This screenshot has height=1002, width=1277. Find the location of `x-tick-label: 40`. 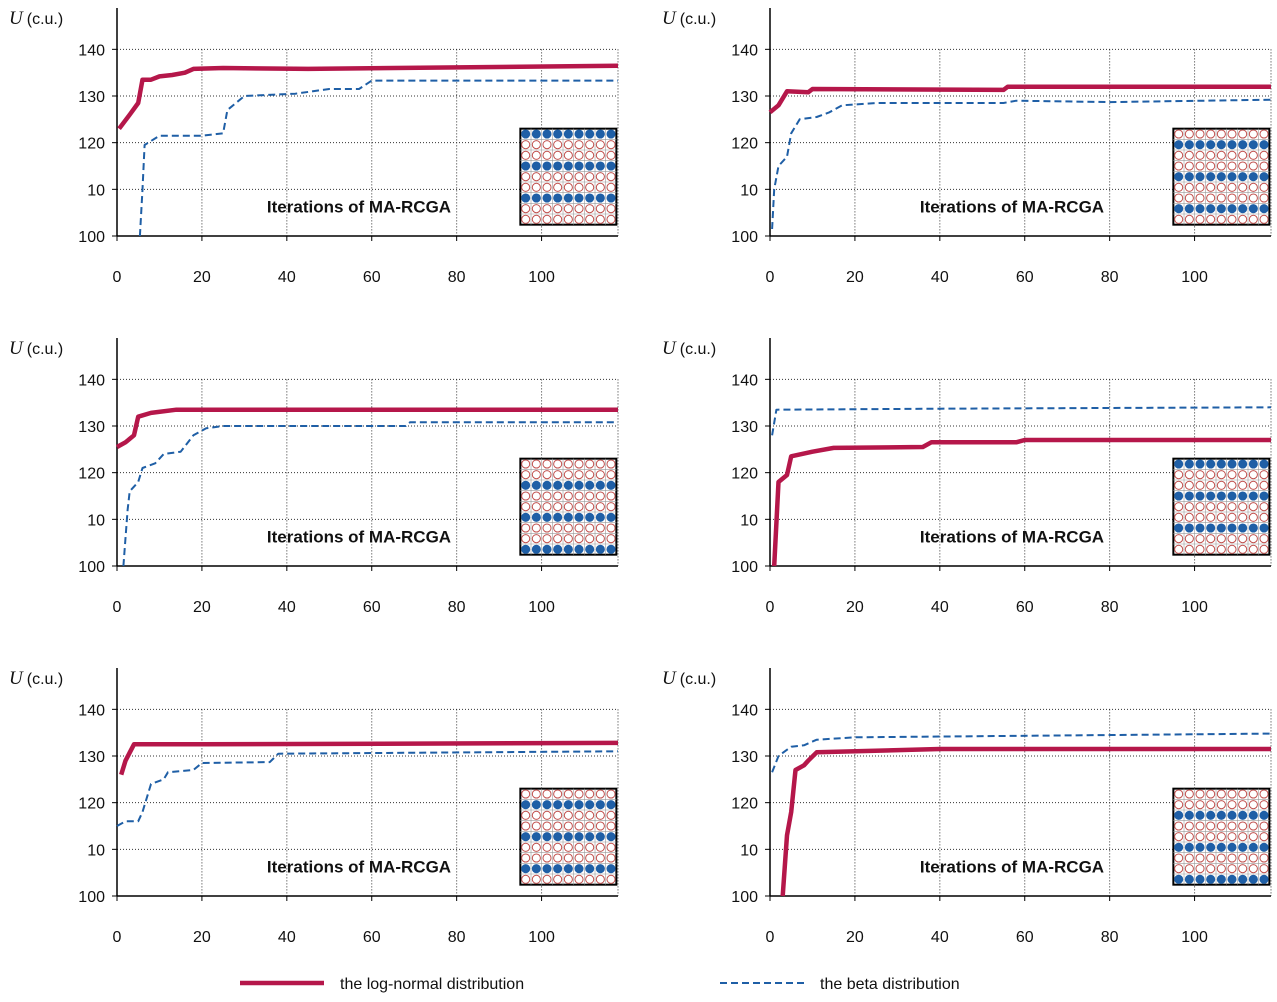

x-tick-label: 40 is located at coordinates (940, 277).